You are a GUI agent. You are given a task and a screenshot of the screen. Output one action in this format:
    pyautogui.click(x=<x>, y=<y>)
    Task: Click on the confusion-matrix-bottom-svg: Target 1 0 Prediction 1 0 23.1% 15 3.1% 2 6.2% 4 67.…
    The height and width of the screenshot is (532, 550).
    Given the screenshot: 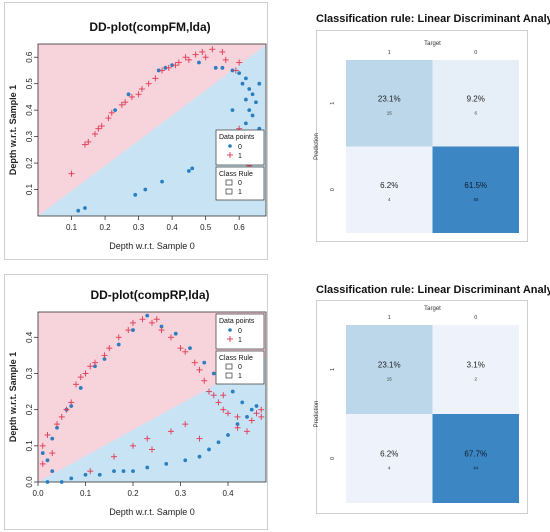 What is the action you would take?
    pyautogui.click(x=416, y=404)
    